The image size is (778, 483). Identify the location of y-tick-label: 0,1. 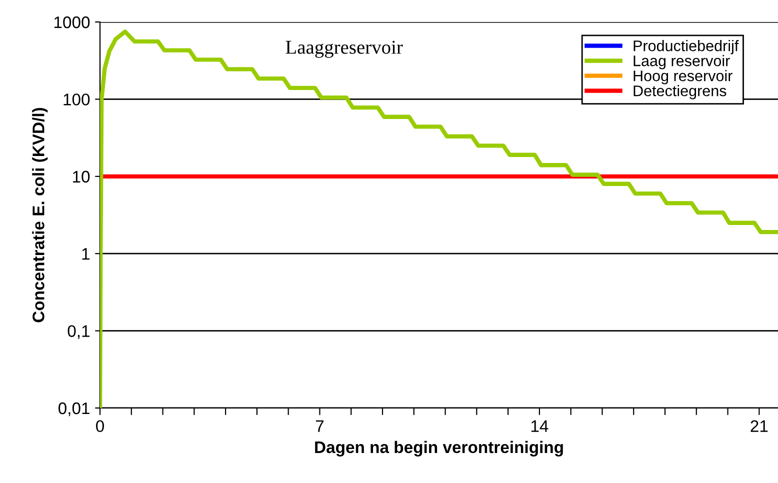
(79, 332).